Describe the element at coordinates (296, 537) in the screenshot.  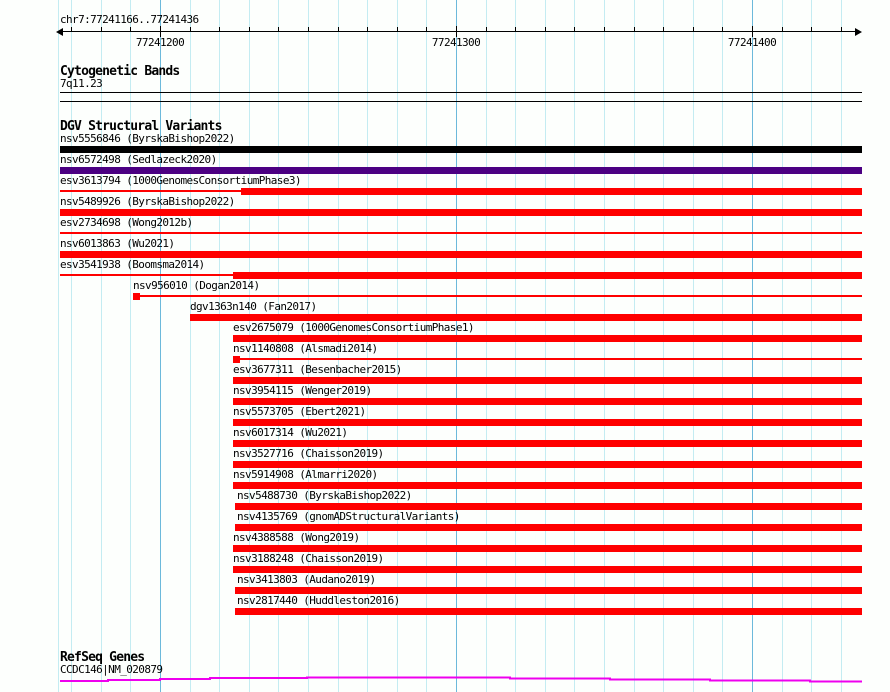
I see `variant-label: nsv4388588 (Wong2019)` at that location.